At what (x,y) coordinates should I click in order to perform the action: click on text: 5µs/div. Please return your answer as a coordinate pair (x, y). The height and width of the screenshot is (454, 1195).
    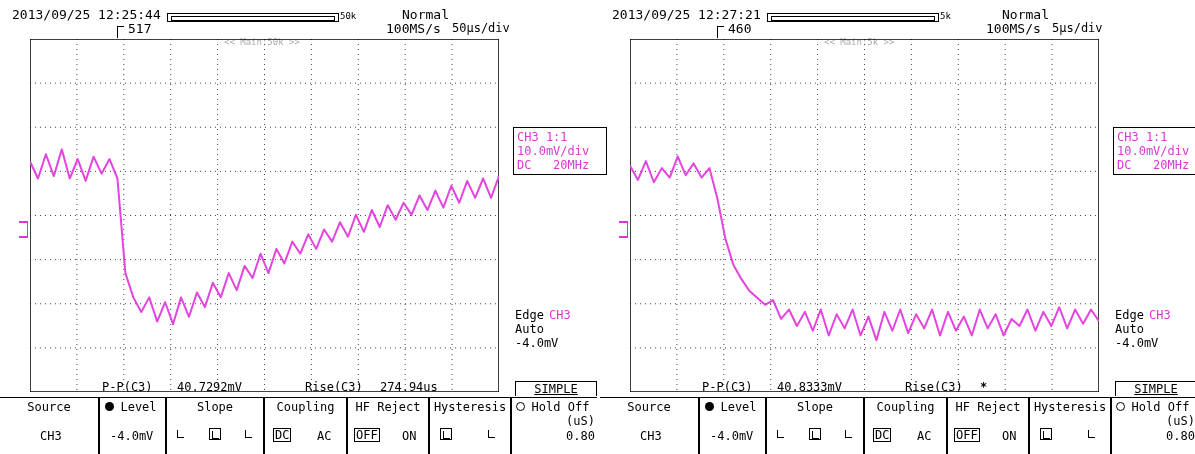
    Looking at the image, I should click on (1077, 28).